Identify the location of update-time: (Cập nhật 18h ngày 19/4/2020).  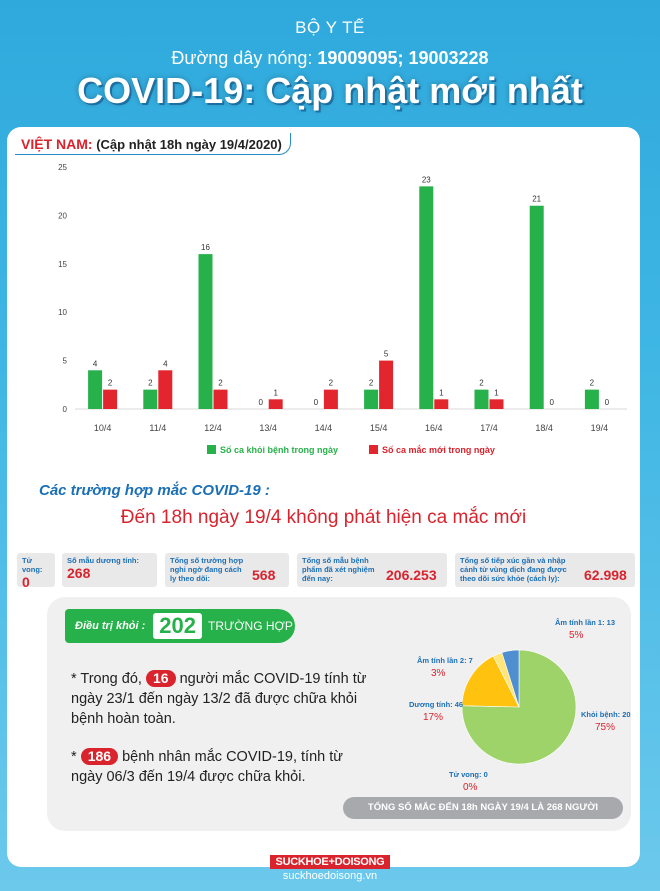
(189, 144).